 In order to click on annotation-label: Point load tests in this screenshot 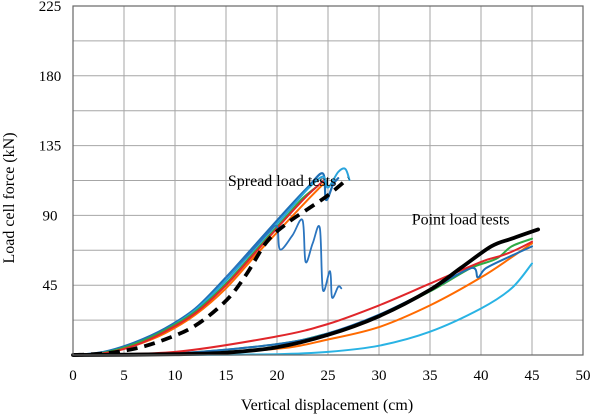, I will do `click(461, 220)`.